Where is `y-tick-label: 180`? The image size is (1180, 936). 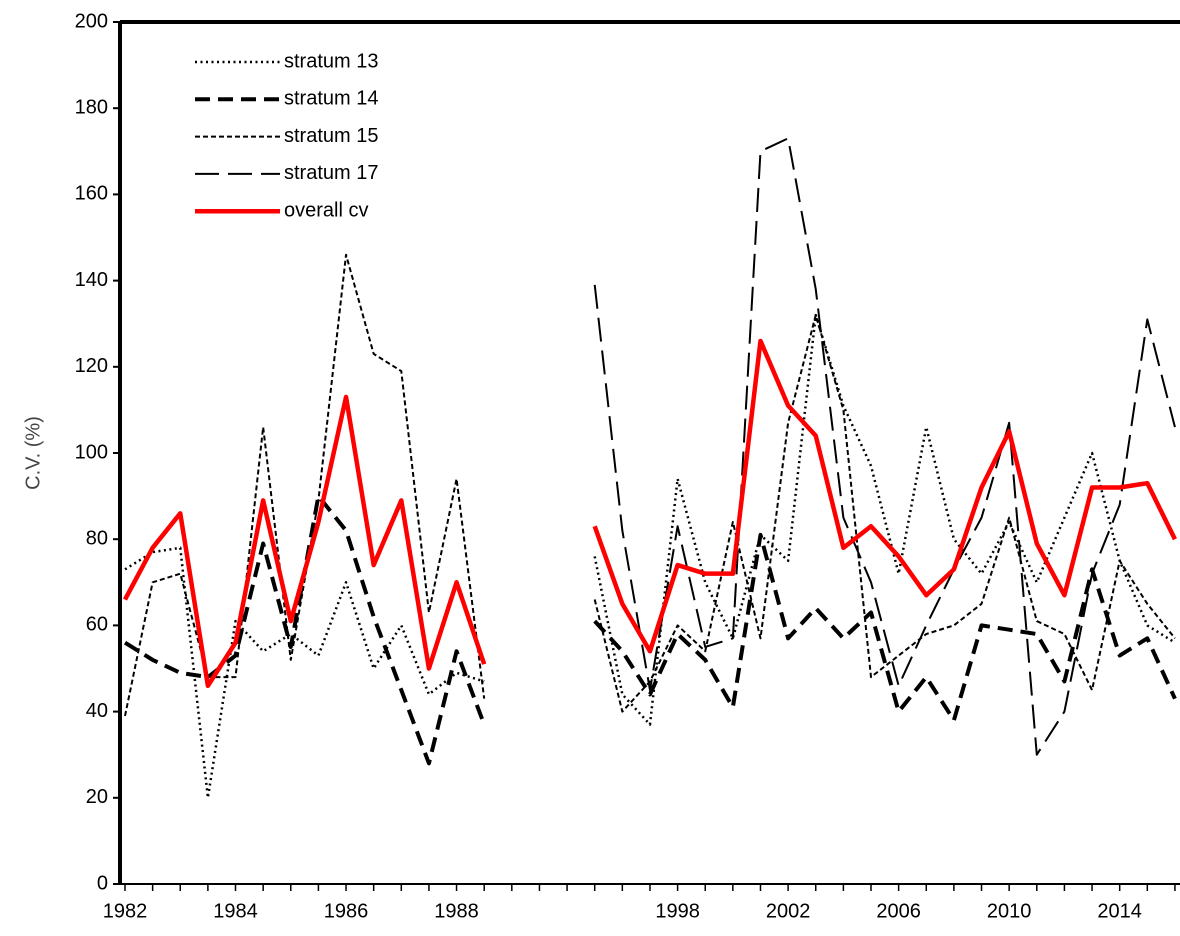
y-tick-label: 180 is located at coordinates (91, 107).